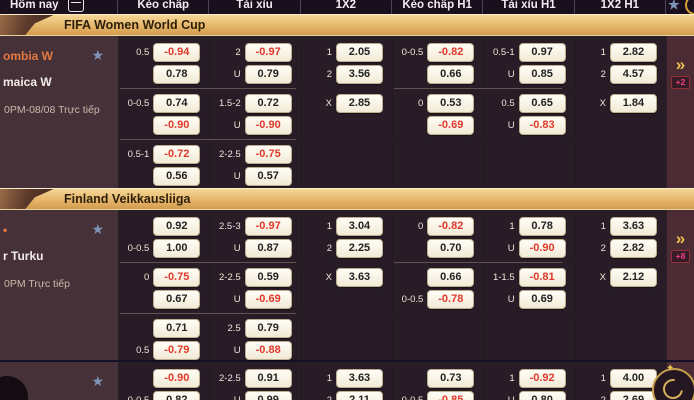 The height and width of the screenshot is (400, 694). I want to click on logo-button, so click(673, 381).